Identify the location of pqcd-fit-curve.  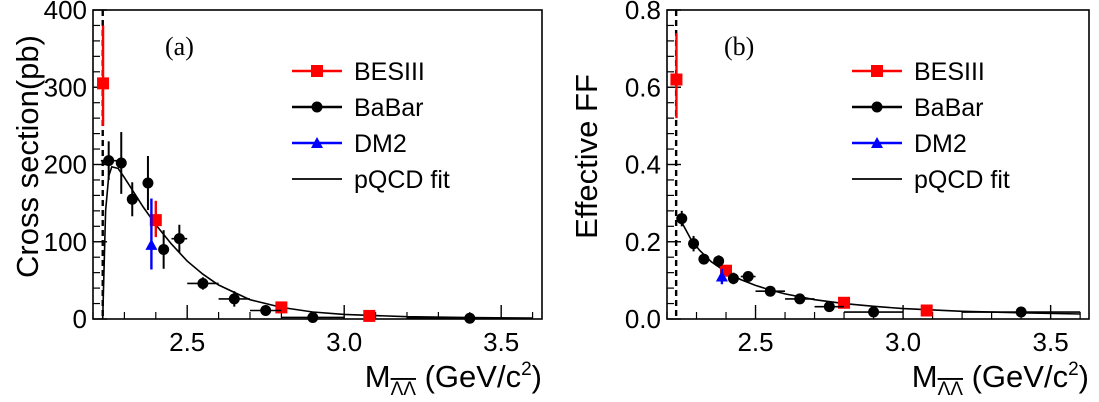
(881, 268).